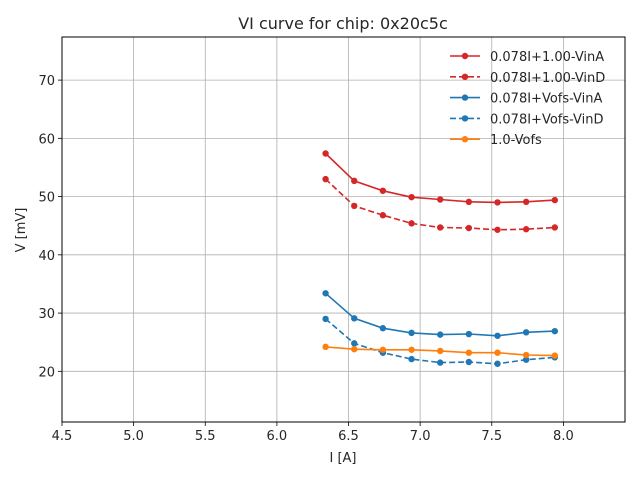 The width and height of the screenshot is (640, 480). Describe the element at coordinates (546, 99) in the screenshot. I see `legend-label: 0.078I+Vofs-VinA` at that location.